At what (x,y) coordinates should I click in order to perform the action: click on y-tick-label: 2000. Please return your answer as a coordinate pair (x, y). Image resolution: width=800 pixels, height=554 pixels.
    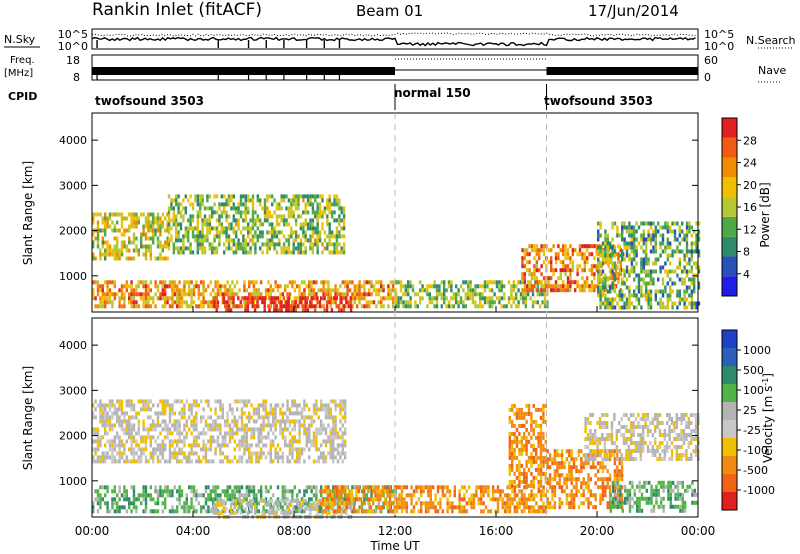
    Looking at the image, I should click on (73, 231).